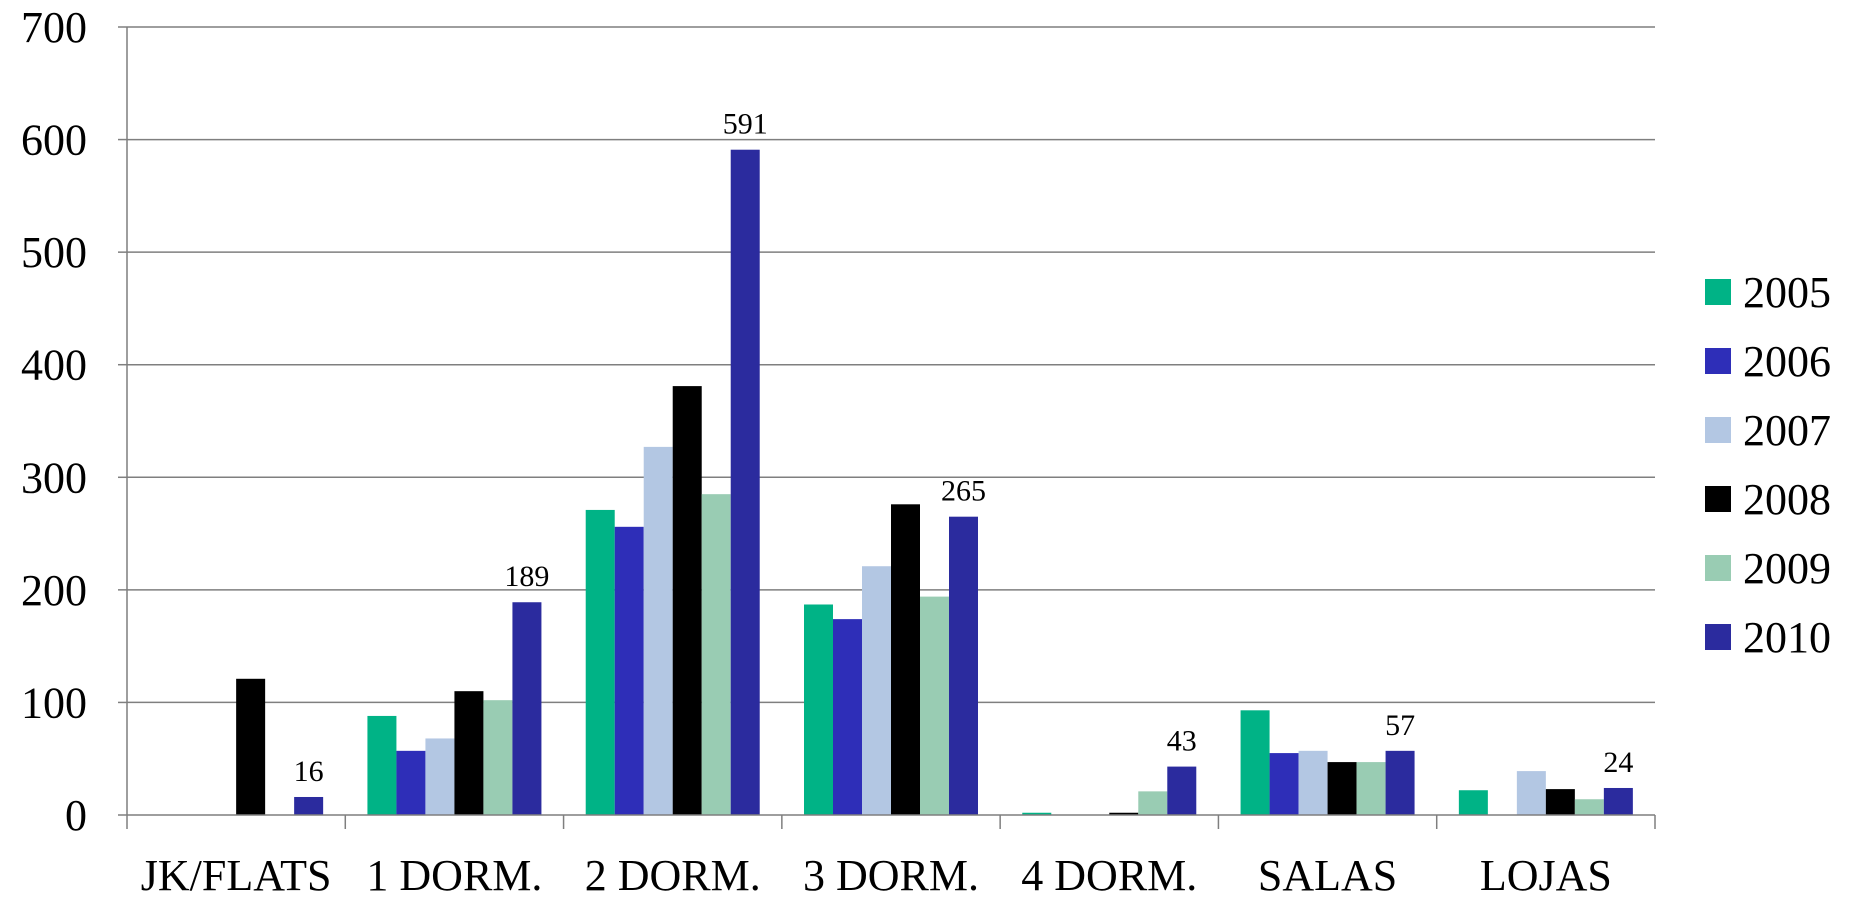 This screenshot has height=907, width=1850. Describe the element at coordinates (1371, 788) in the screenshot. I see `bar-2009-SALAS` at that location.